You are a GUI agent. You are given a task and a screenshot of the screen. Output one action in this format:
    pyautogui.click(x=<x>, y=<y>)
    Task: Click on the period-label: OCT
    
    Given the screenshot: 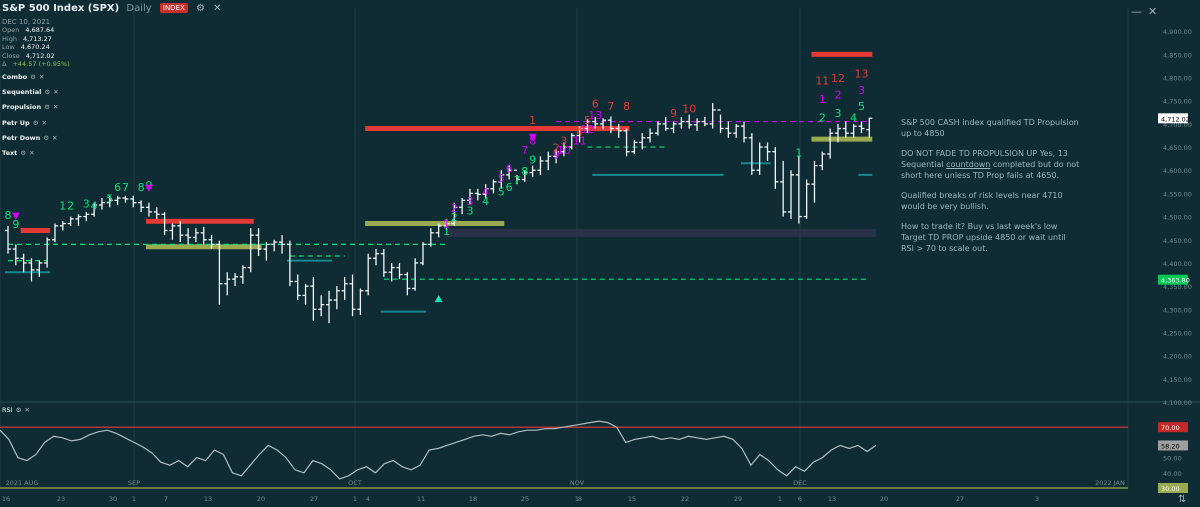 What is the action you would take?
    pyautogui.click(x=355, y=483)
    